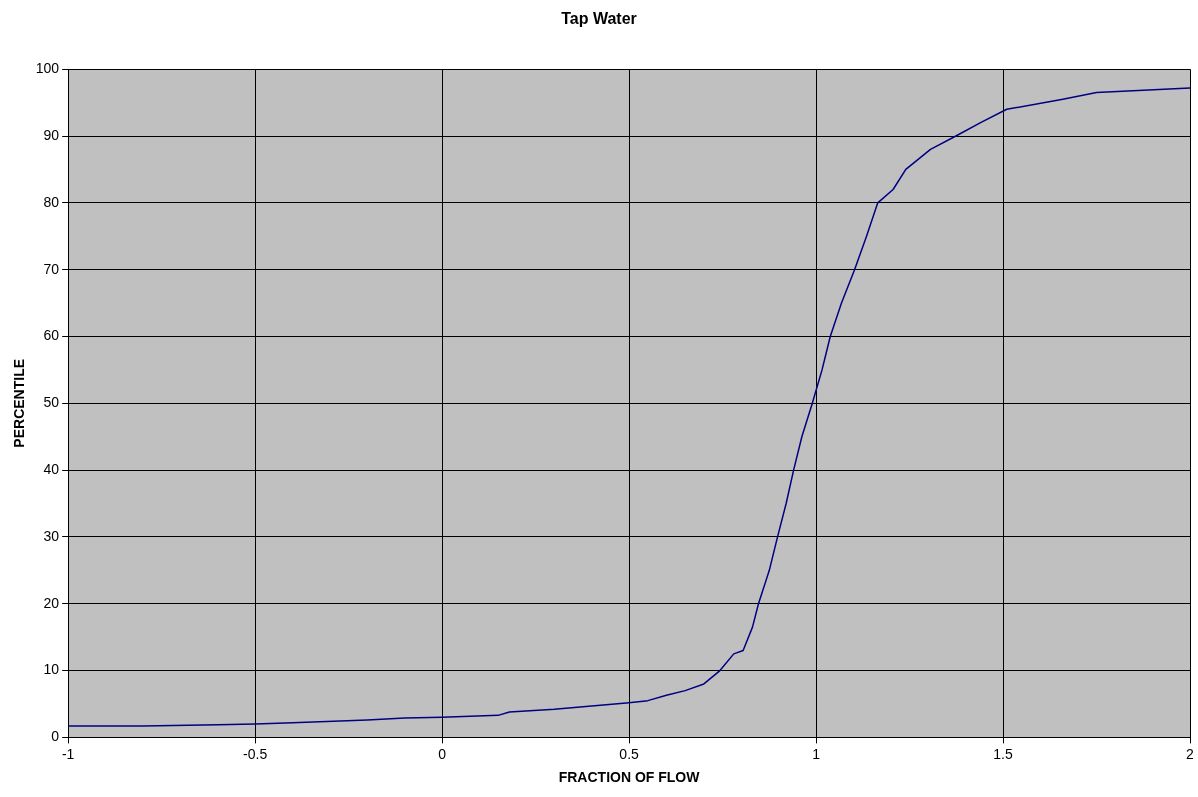  Describe the element at coordinates (816, 753) in the screenshot. I see `x-tick-label: 1` at that location.